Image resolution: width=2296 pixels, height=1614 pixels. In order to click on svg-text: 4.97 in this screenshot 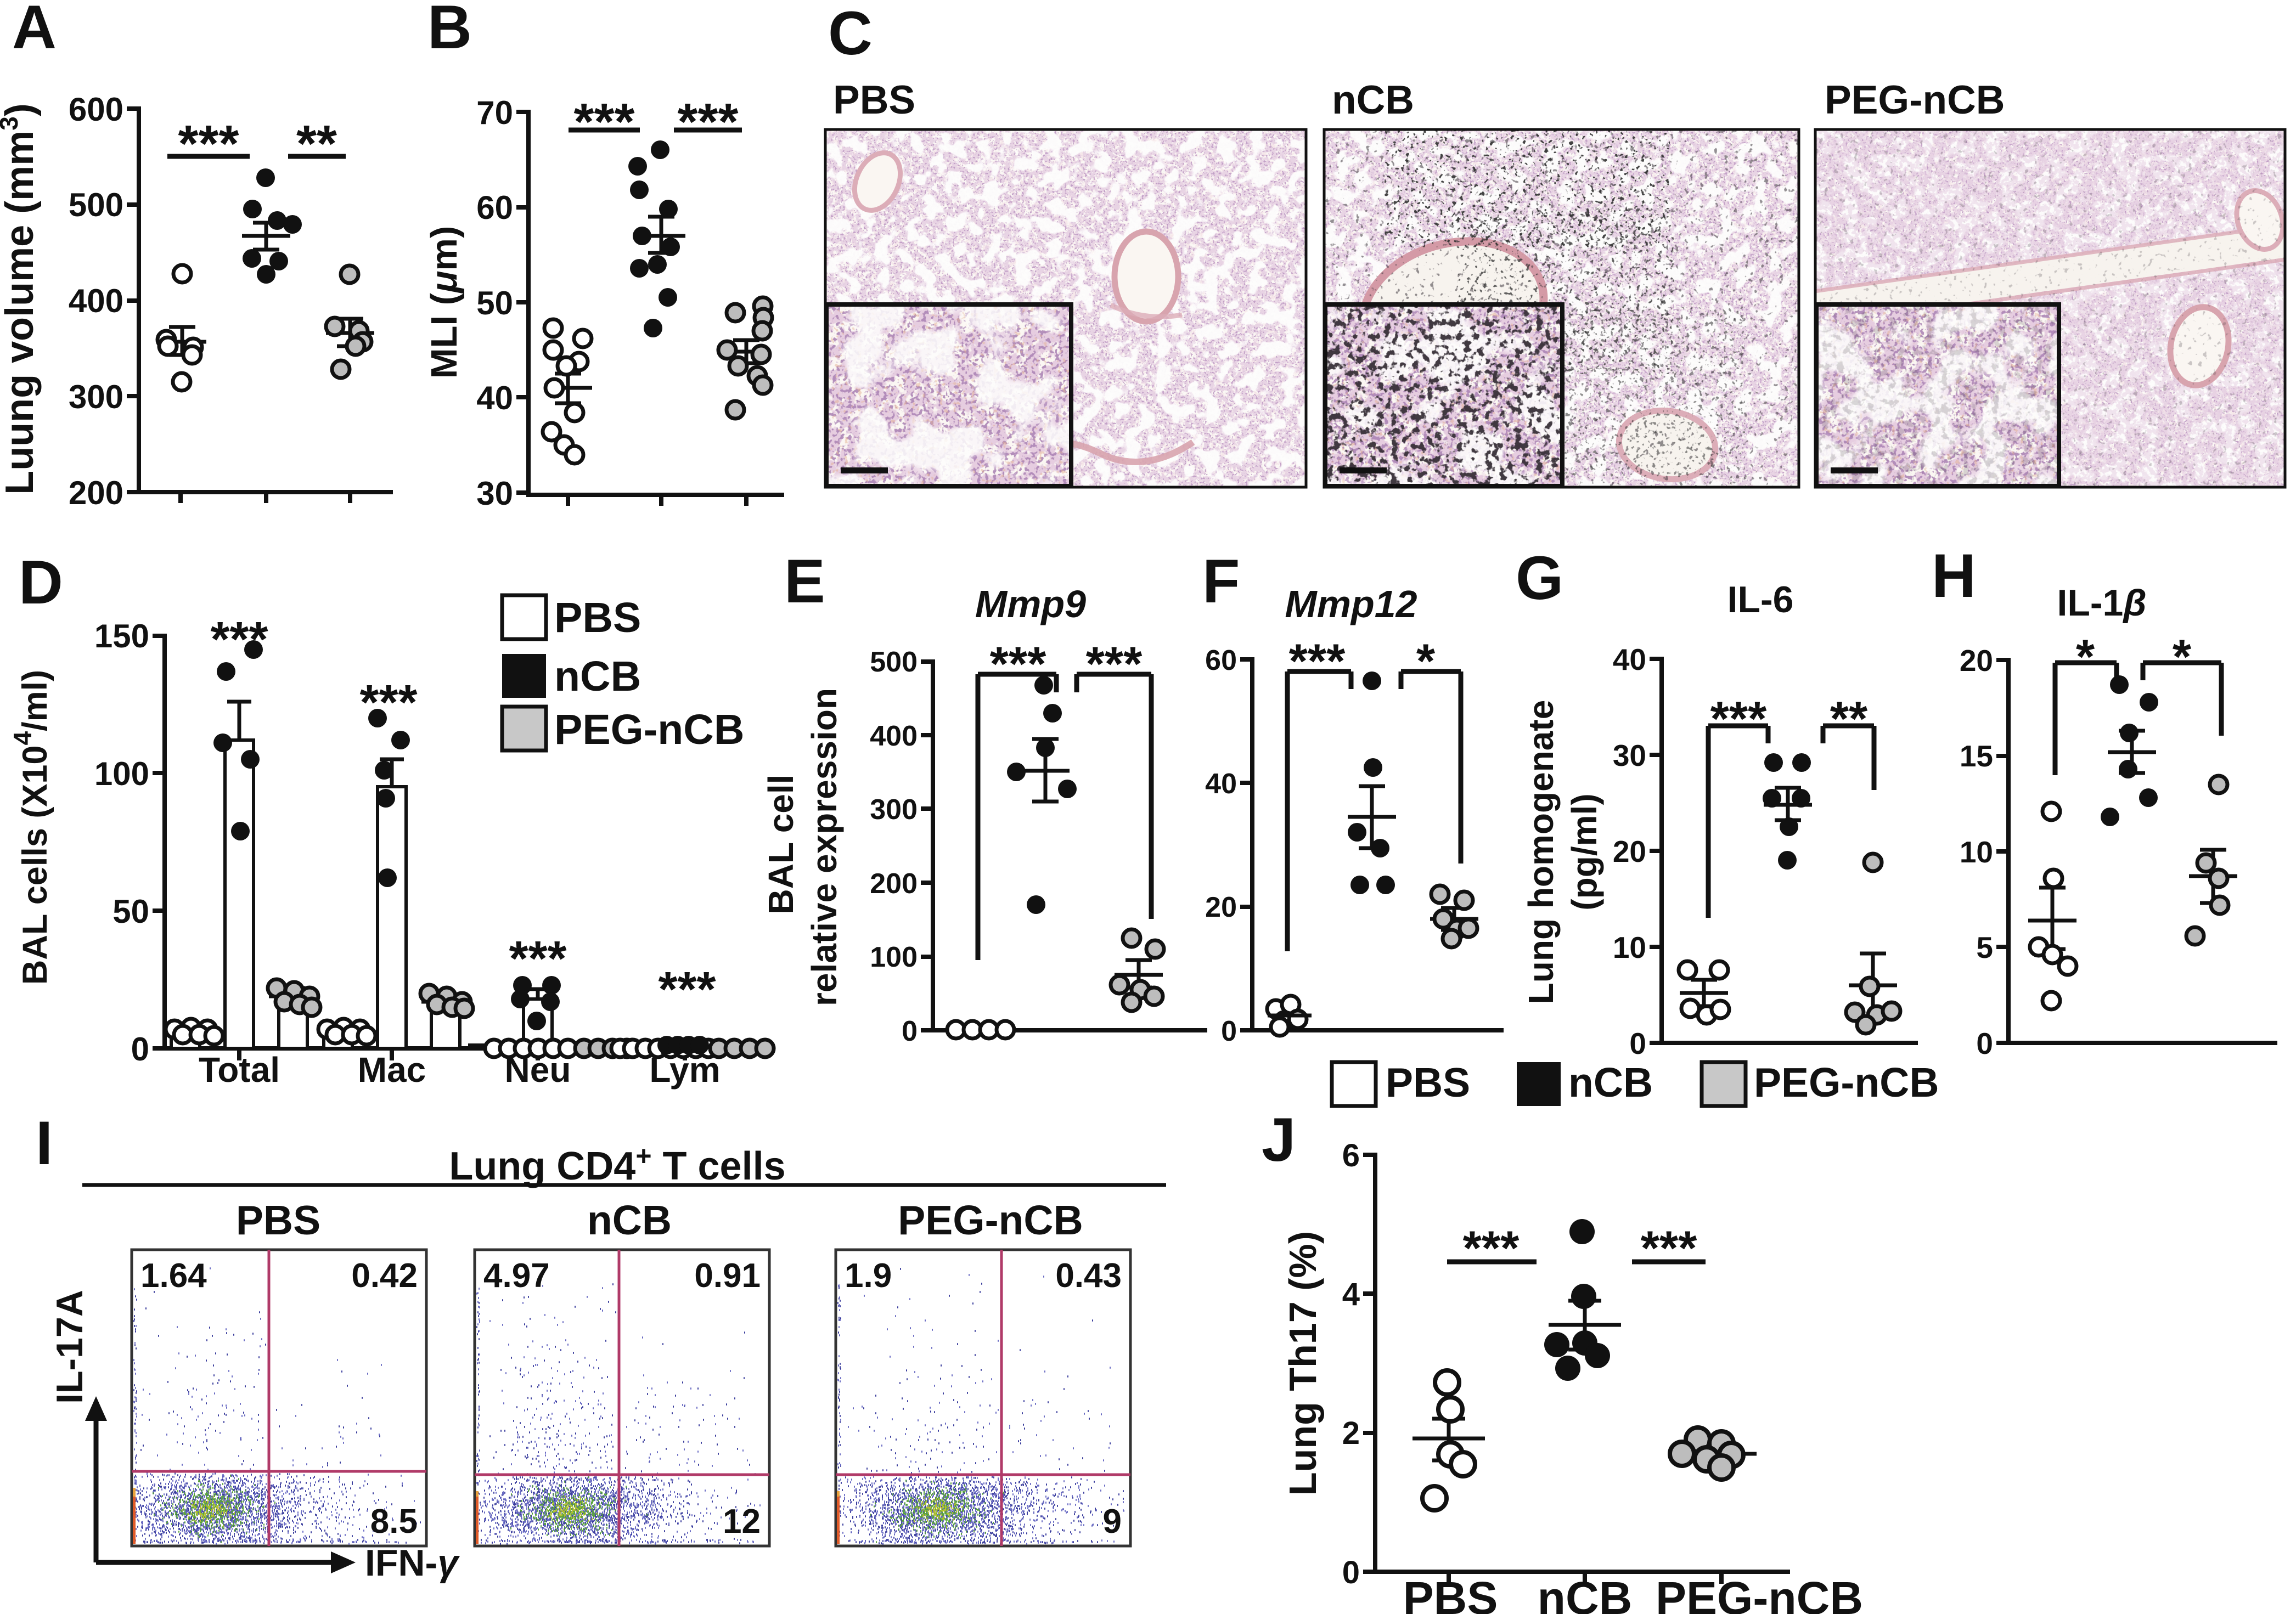, I will do `click(516, 1276)`.